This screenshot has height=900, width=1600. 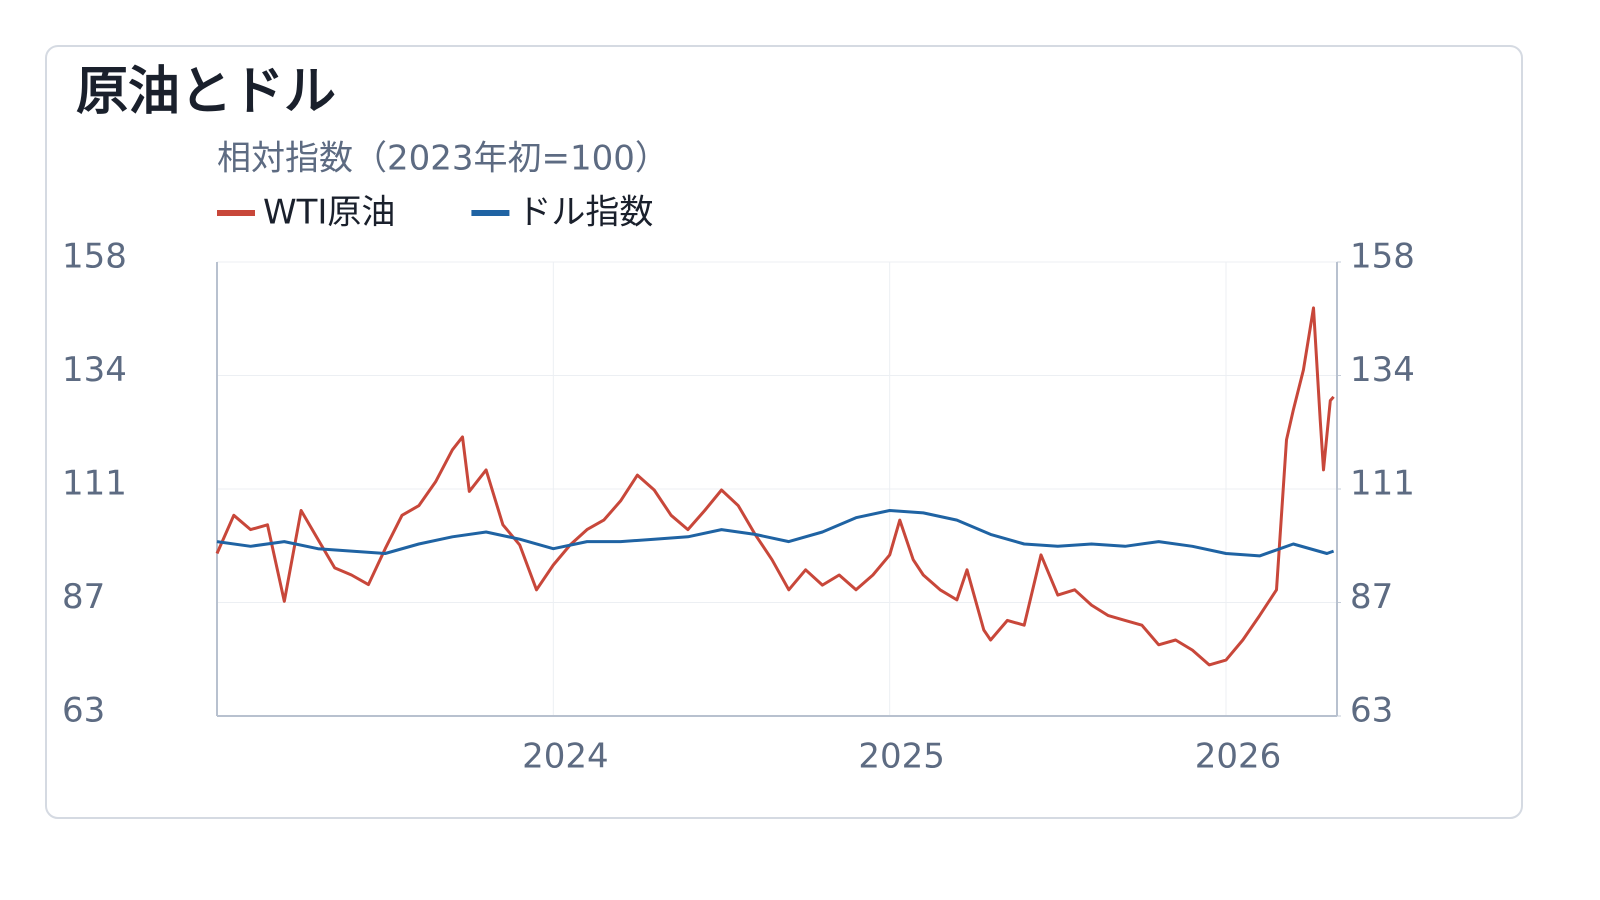 What do you see at coordinates (83, 711) in the screenshot?
I see `y-tick-label: 63` at bounding box center [83, 711].